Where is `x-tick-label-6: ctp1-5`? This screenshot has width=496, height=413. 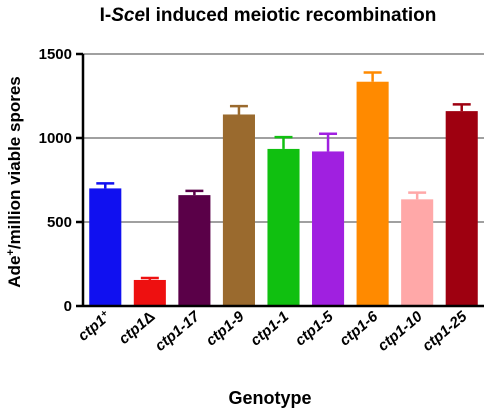
x-tick-label-6: ctp1-5 is located at coordinates (314, 329).